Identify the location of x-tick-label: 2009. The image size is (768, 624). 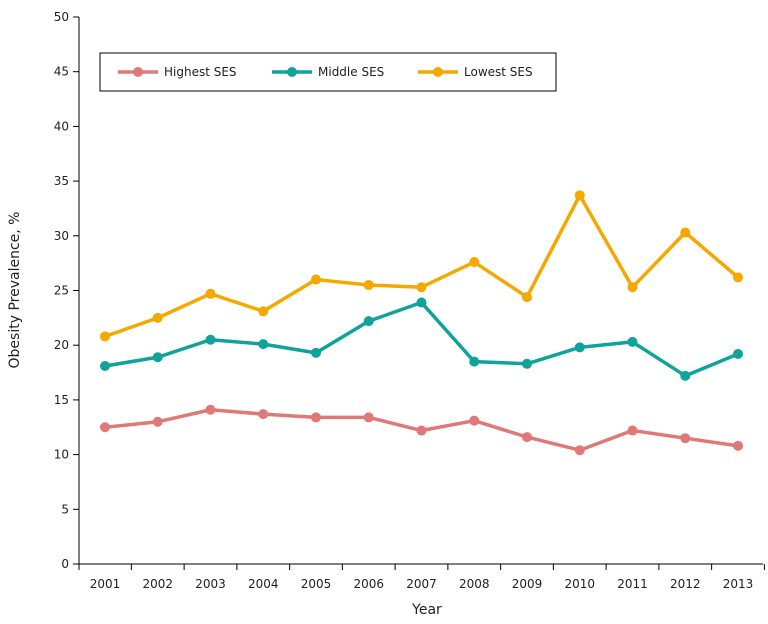
(527, 584).